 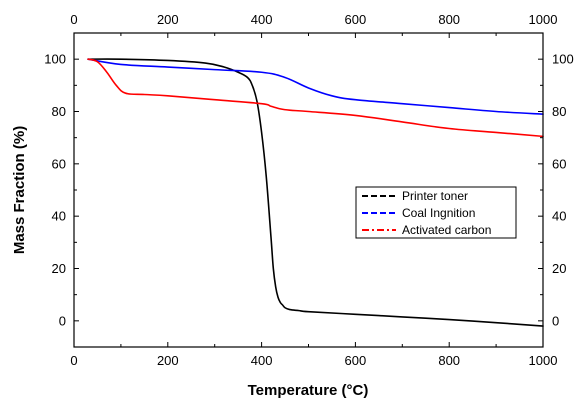 What do you see at coordinates (559, 163) in the screenshot?
I see `y-tick-label-right: 60` at bounding box center [559, 163].